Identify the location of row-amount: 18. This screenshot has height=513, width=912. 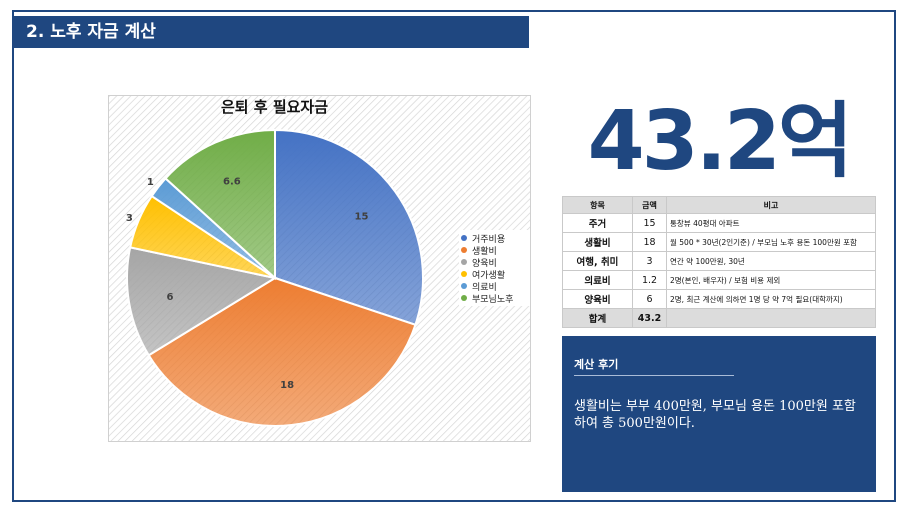
(649, 242).